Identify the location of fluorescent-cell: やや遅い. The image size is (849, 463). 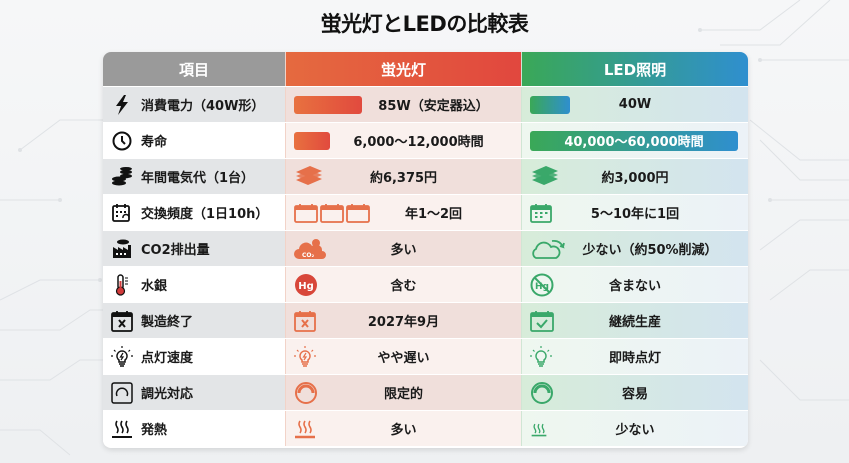
(403, 356).